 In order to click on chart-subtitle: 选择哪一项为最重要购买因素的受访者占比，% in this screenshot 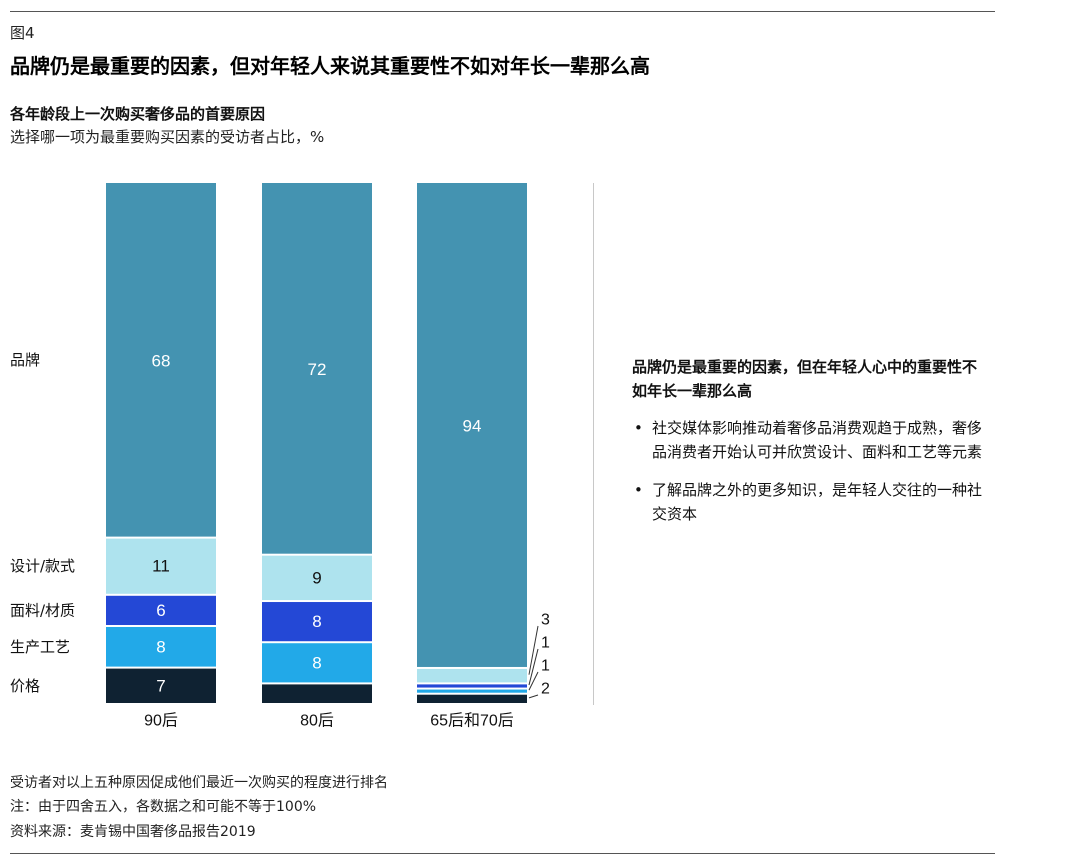, I will do `click(167, 137)`.